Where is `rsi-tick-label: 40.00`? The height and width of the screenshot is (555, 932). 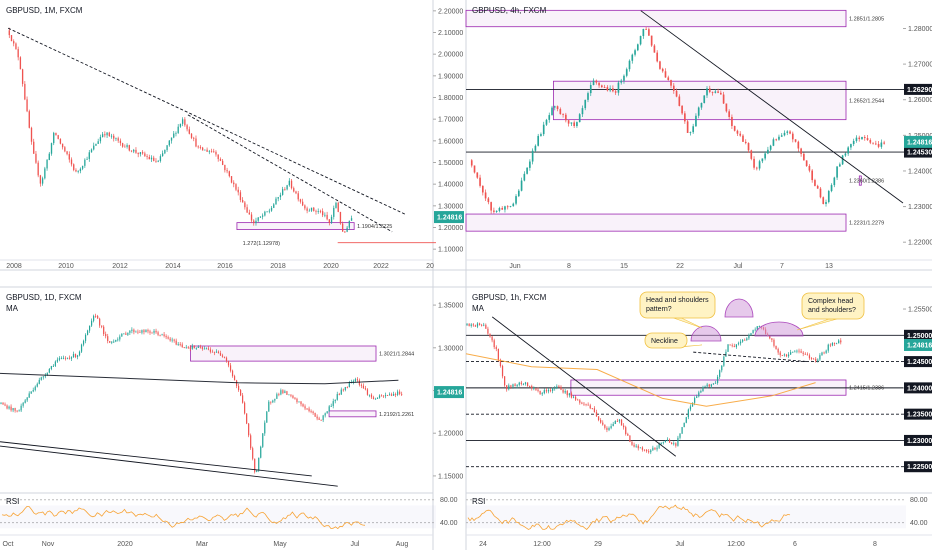 rsi-tick-label: 40.00 is located at coordinates (919, 523).